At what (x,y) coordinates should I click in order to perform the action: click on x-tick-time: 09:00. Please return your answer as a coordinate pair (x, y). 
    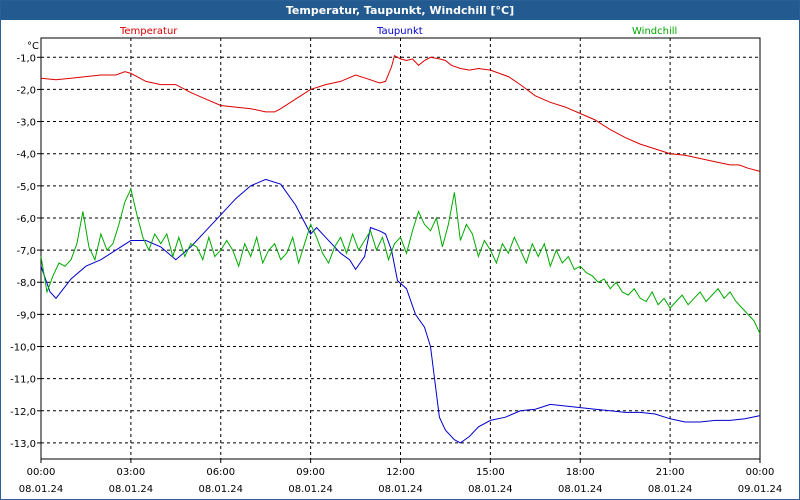
    Looking at the image, I should click on (310, 472).